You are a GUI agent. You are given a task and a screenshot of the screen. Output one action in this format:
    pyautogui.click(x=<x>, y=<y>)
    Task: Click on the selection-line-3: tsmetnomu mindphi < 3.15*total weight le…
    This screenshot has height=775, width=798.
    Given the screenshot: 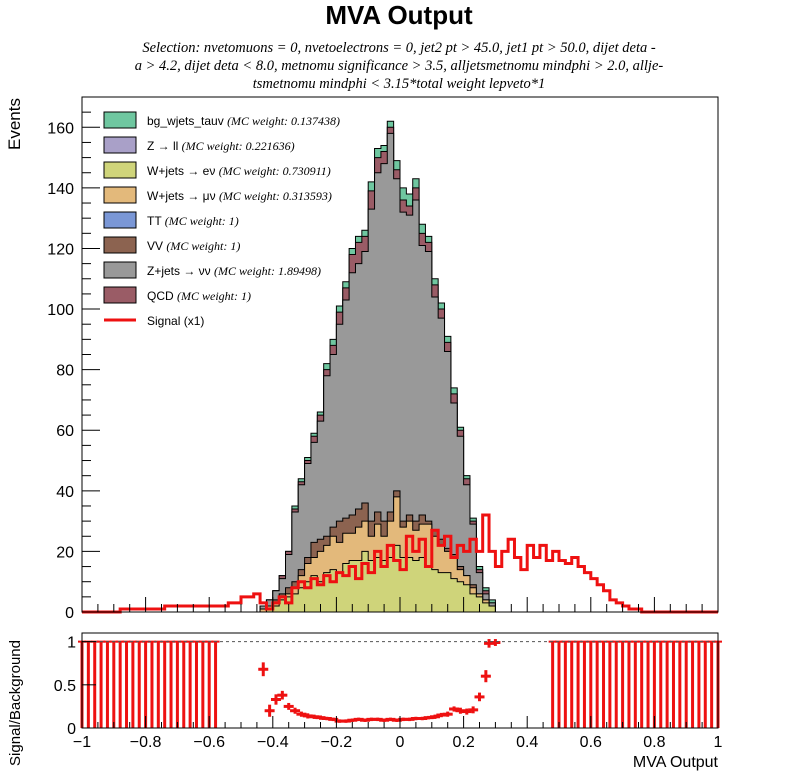 What is the action you would take?
    pyautogui.click(x=399, y=84)
    